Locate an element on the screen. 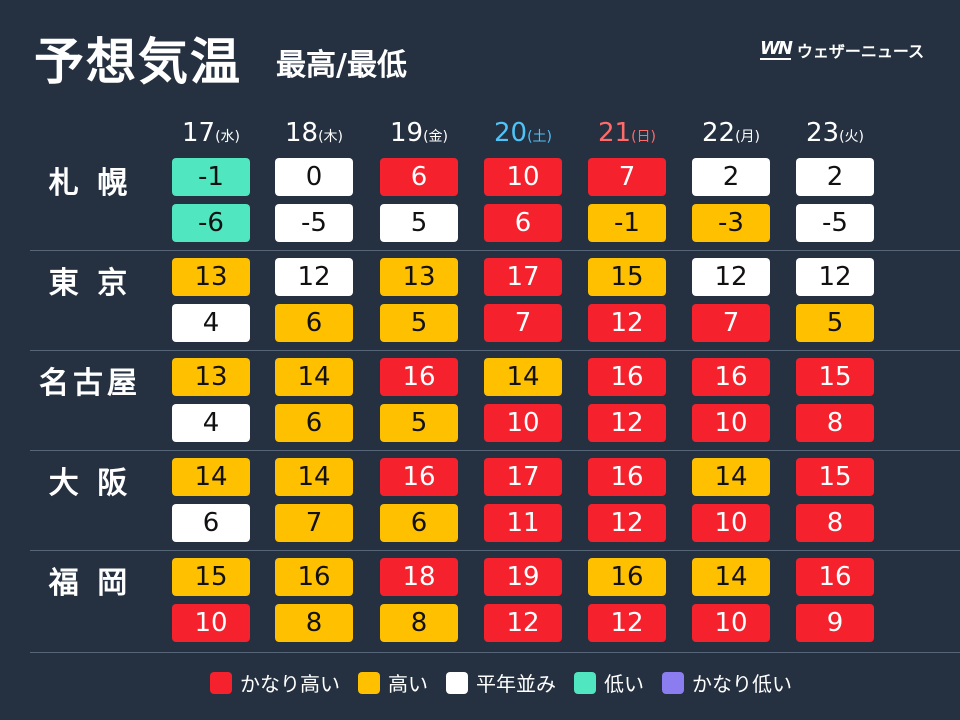  page-title: 予想気温 is located at coordinates (138, 62).